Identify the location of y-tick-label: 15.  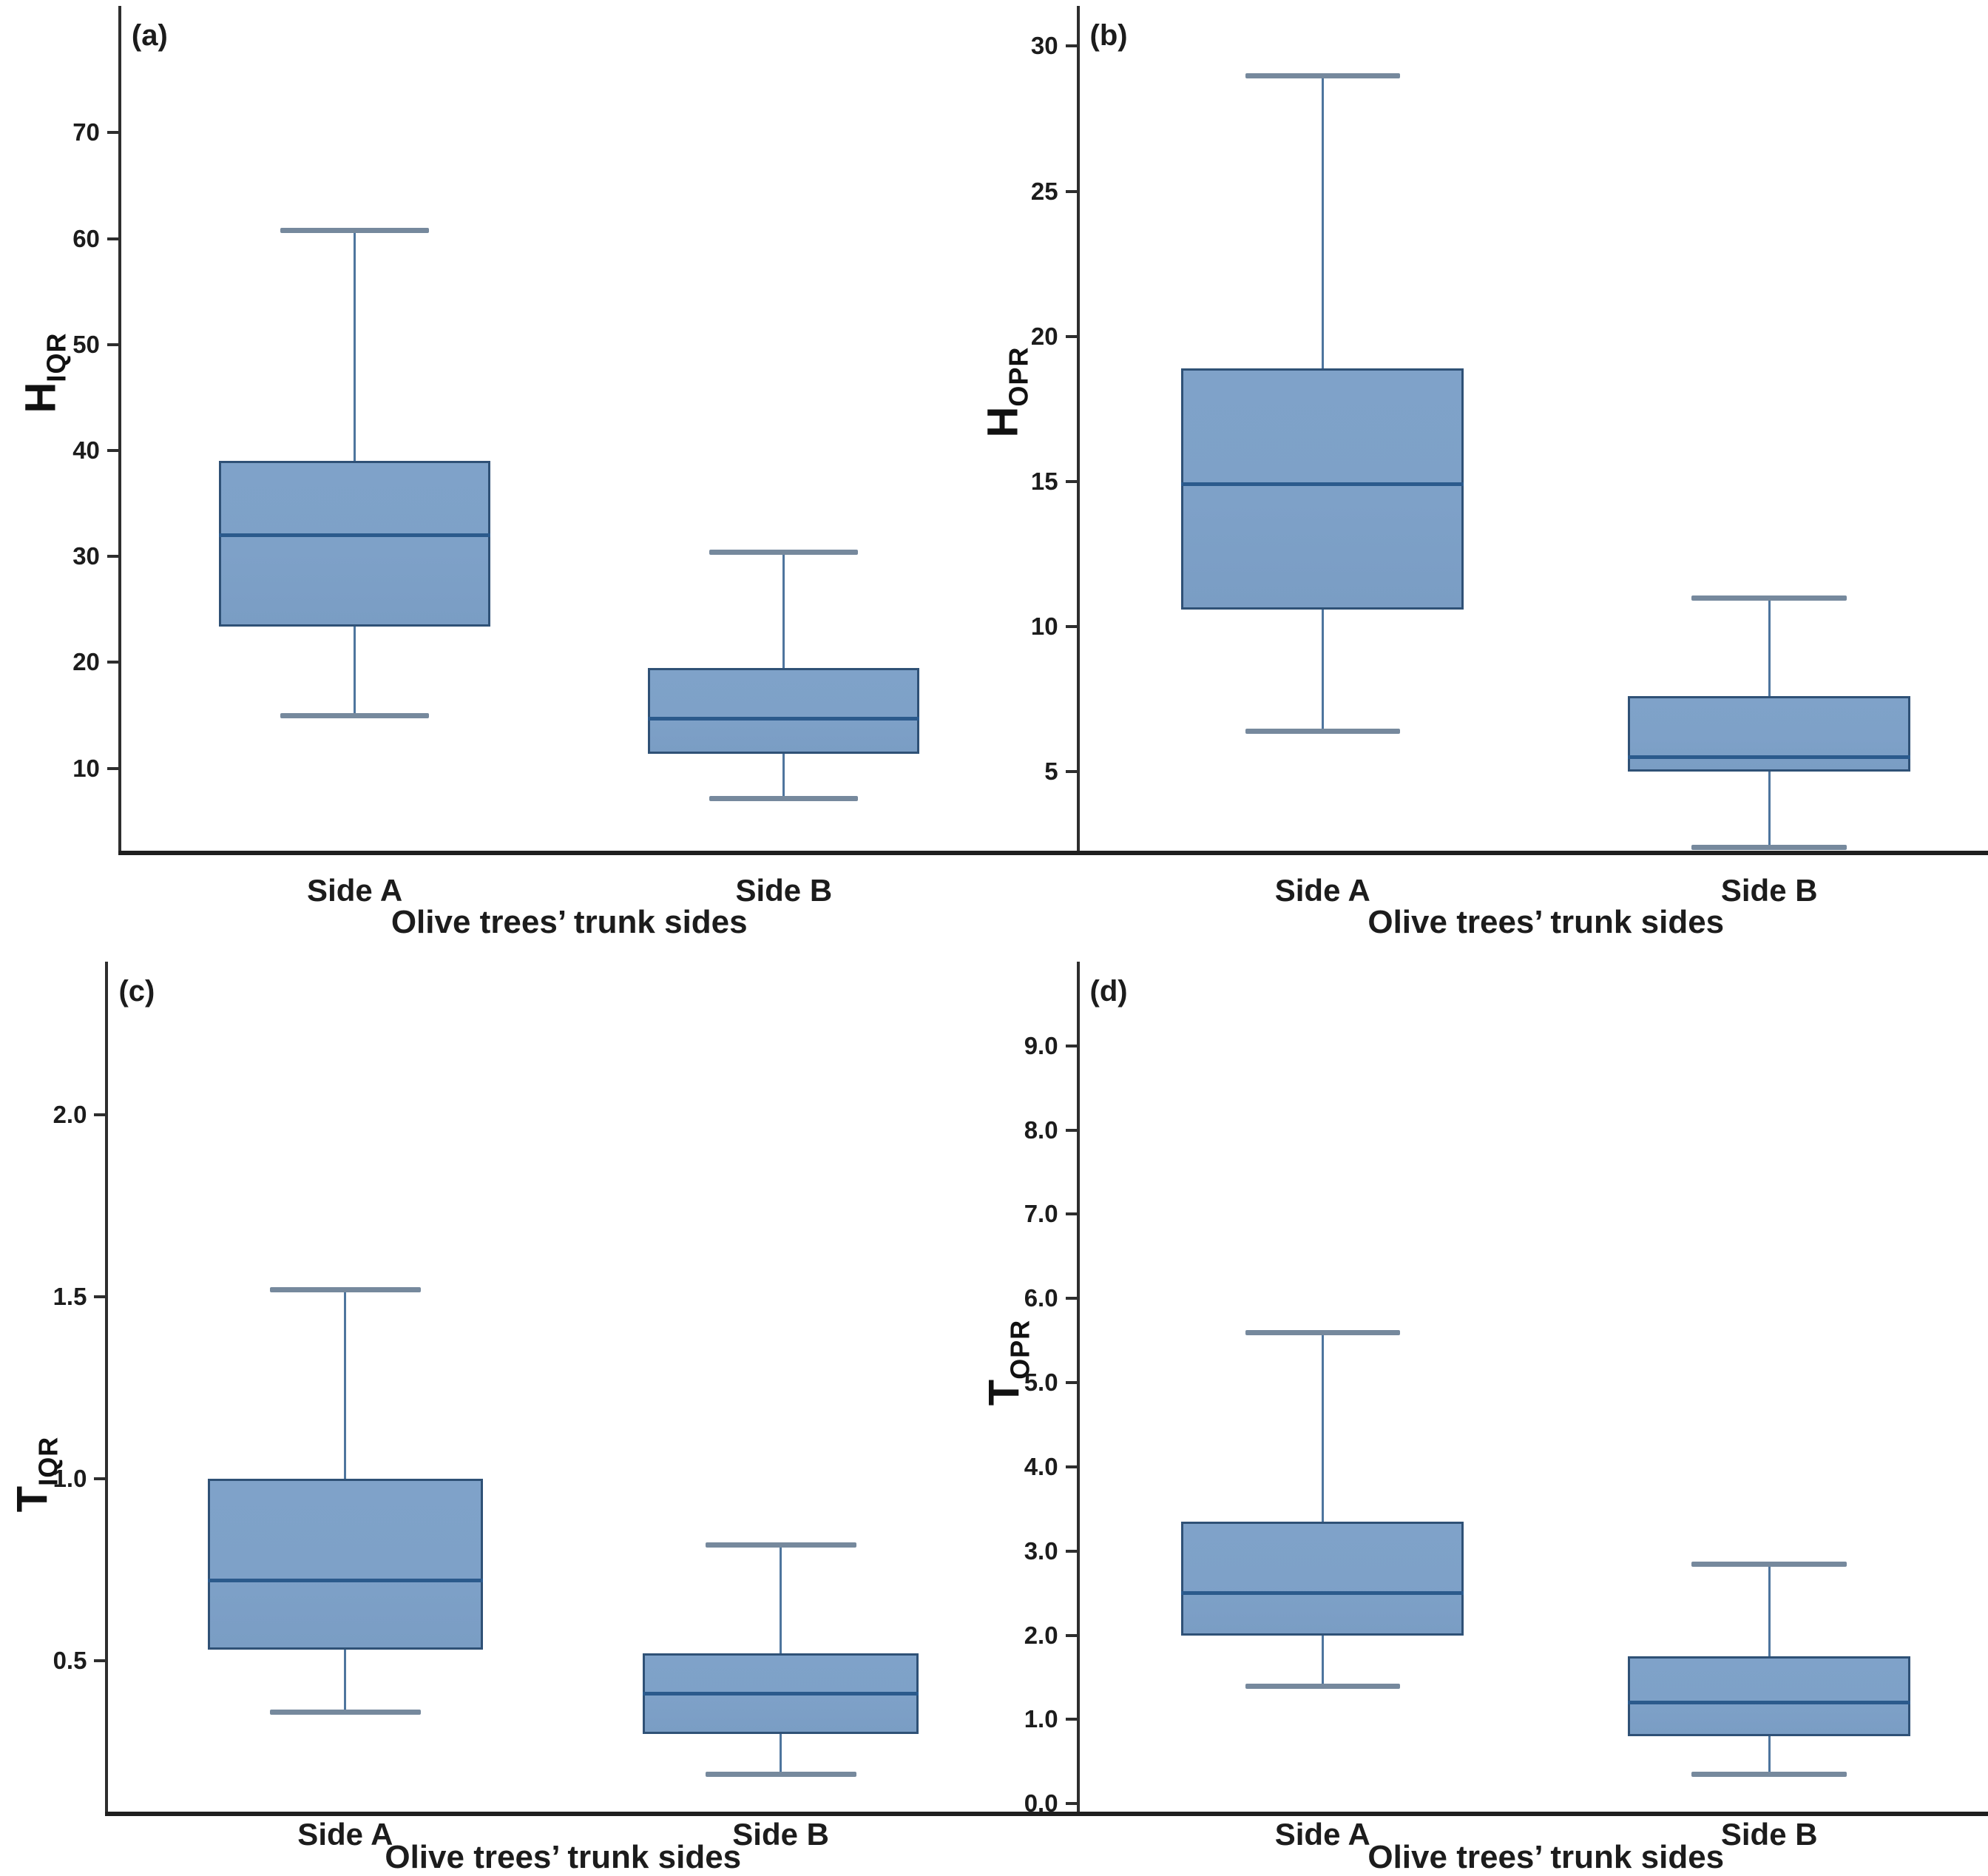
(1044, 481).